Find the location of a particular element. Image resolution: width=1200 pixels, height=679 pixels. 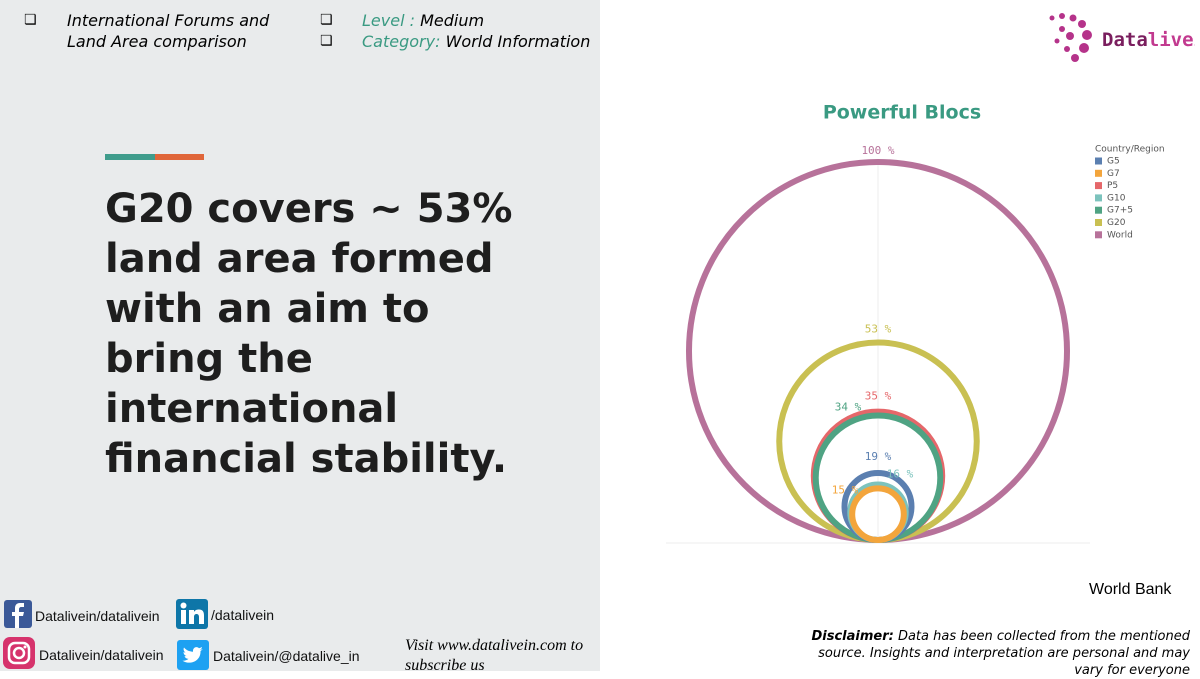

category: Category: World Information is located at coordinates (476, 41).